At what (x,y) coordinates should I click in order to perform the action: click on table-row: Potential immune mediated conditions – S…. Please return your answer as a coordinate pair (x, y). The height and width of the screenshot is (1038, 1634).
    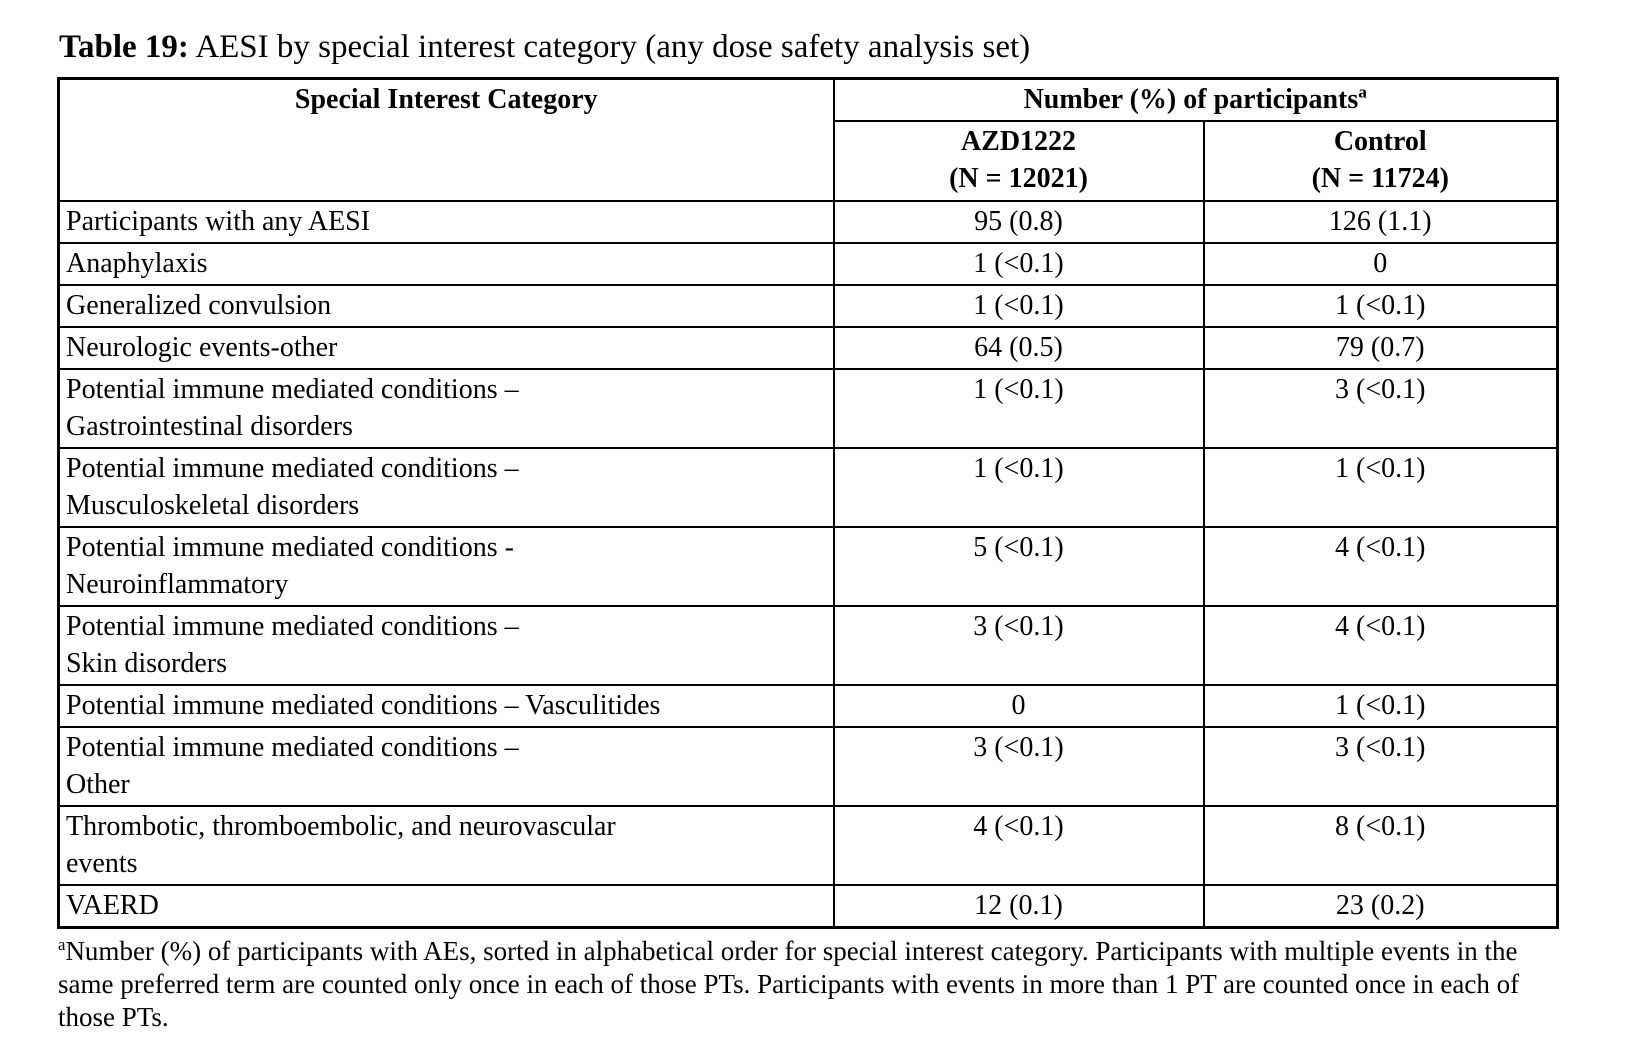
    Looking at the image, I should click on (808, 645).